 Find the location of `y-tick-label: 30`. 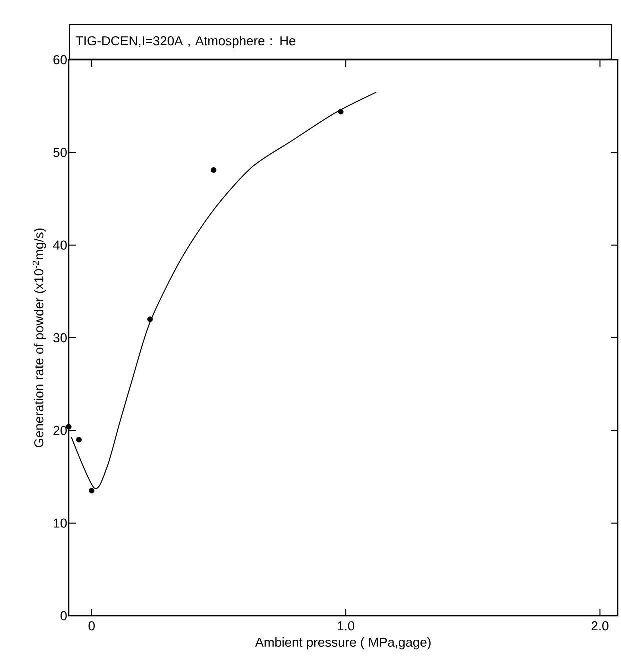

y-tick-label: 30 is located at coordinates (60, 338).